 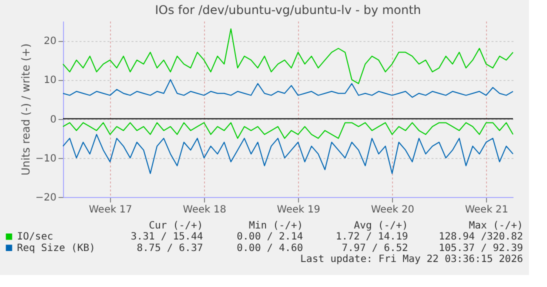 I want to click on text: 0.00 / 4.60, so click(x=269, y=248).